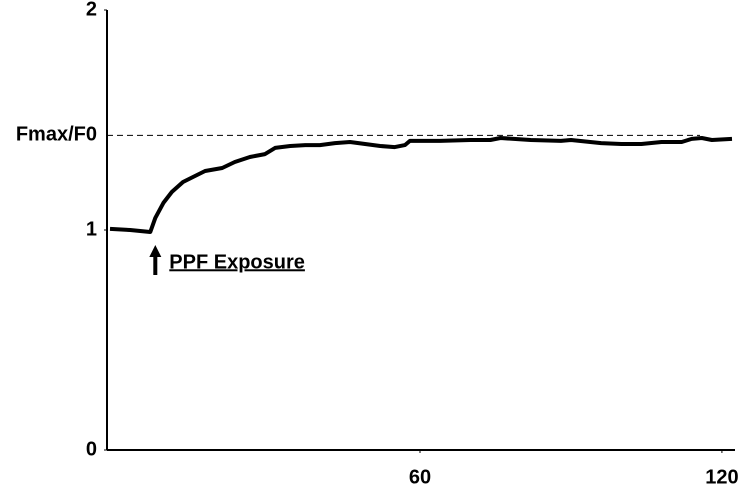  I want to click on y-tick-label: 1, so click(91, 229).